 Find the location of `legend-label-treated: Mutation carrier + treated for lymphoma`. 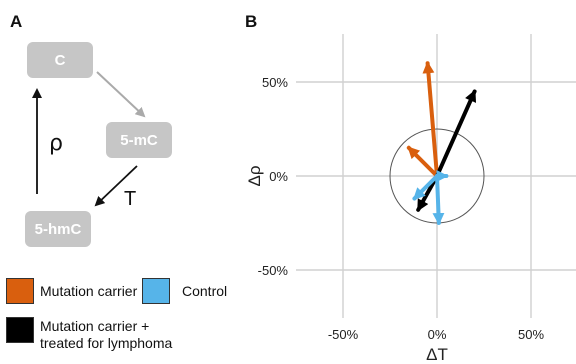

legend-label-treated: Mutation carrier + treated for lymphoma is located at coordinates (106, 334).